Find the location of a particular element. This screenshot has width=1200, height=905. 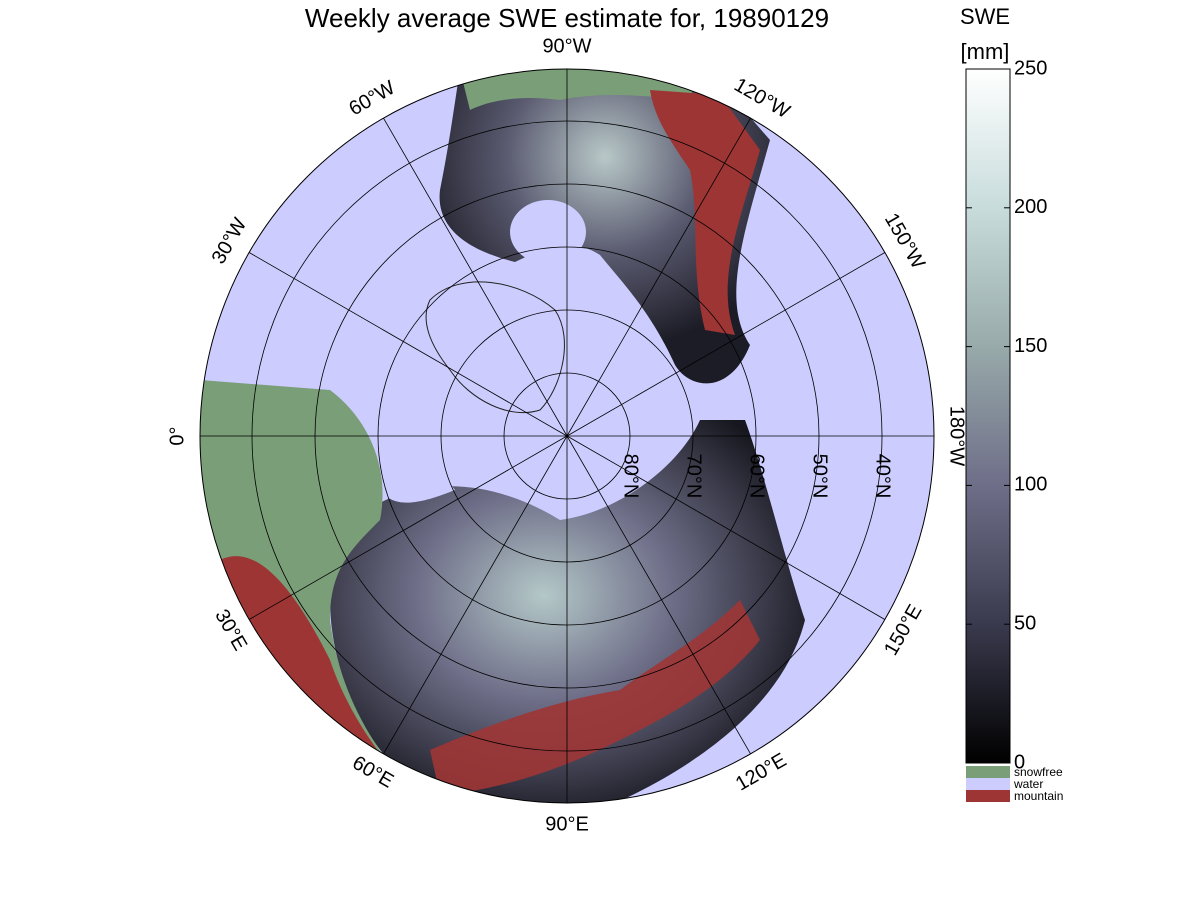

greenland is located at coordinates (495, 347).